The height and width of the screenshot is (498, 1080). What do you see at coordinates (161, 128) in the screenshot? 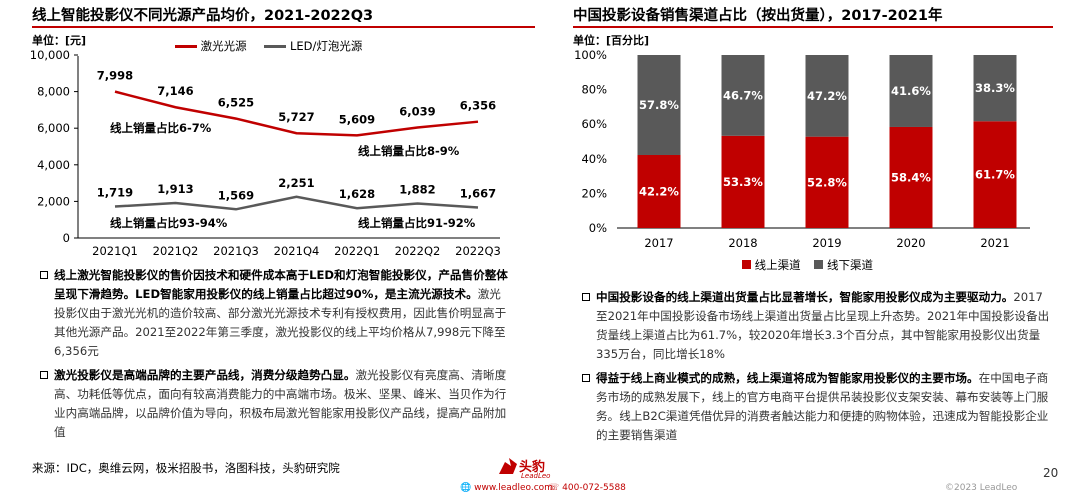
I see `annotation-laser-early: 线上销量占比6-7%` at bounding box center [161, 128].